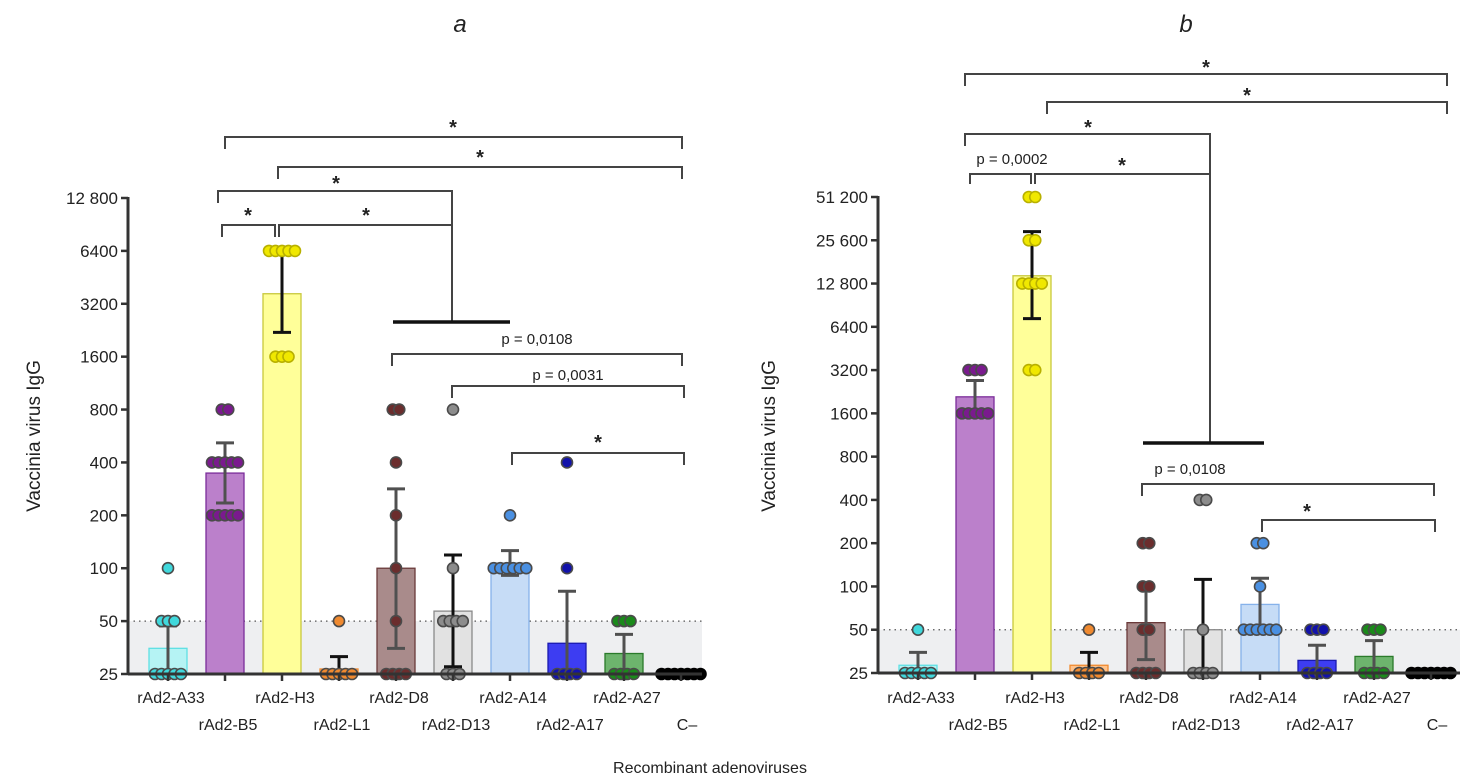  Describe the element at coordinates (567, 375) in the screenshot. I see `p-value-label: p = 0,0031` at that location.